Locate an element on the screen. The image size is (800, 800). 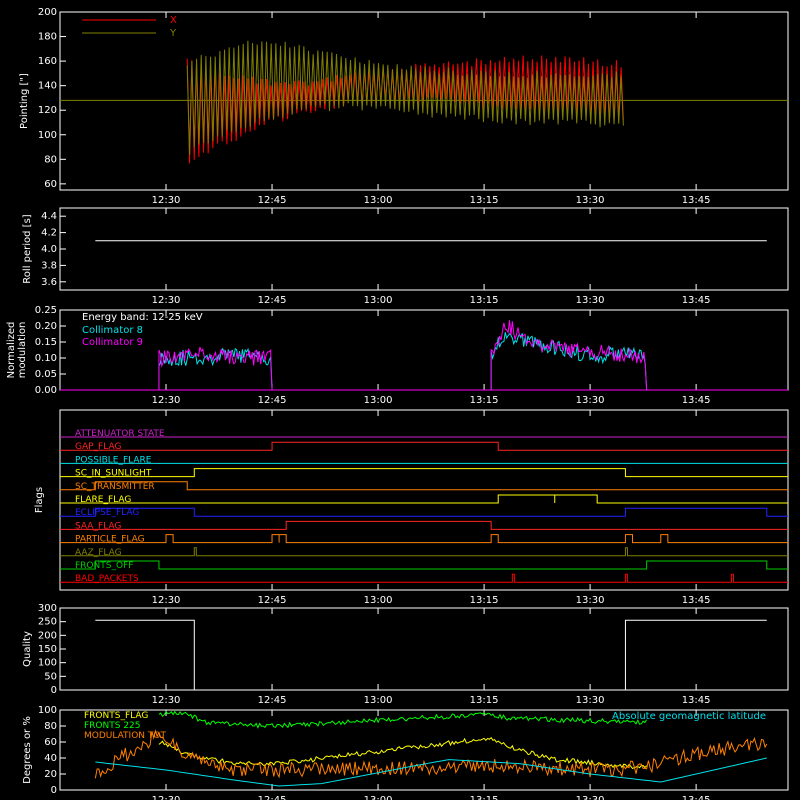
legend-label-x: X is located at coordinates (173, 20).